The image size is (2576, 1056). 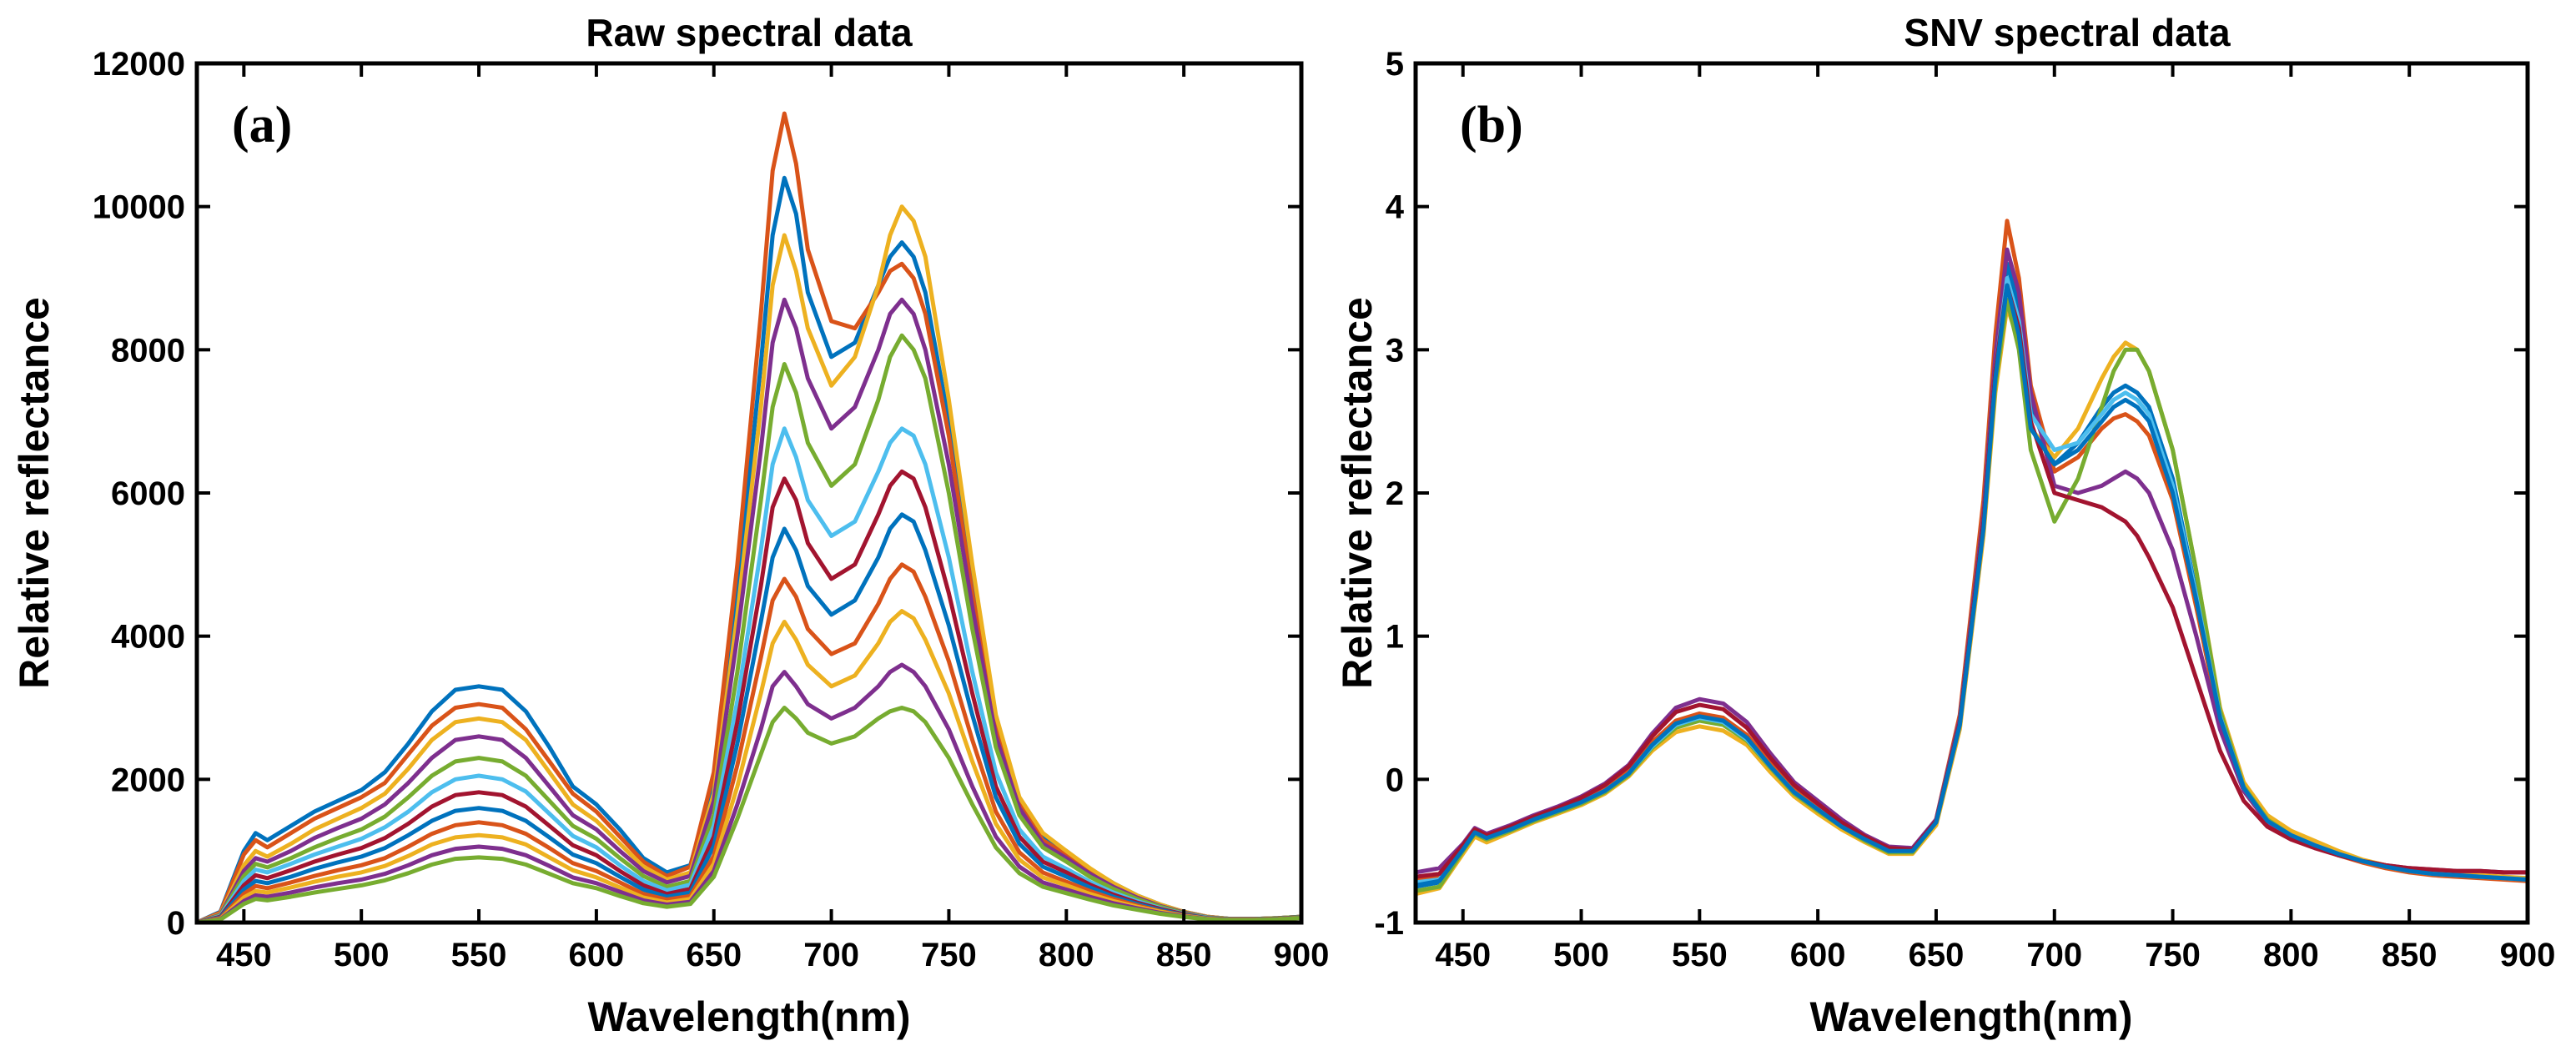 What do you see at coordinates (148, 780) in the screenshot?
I see `y-tick-label: 2000` at bounding box center [148, 780].